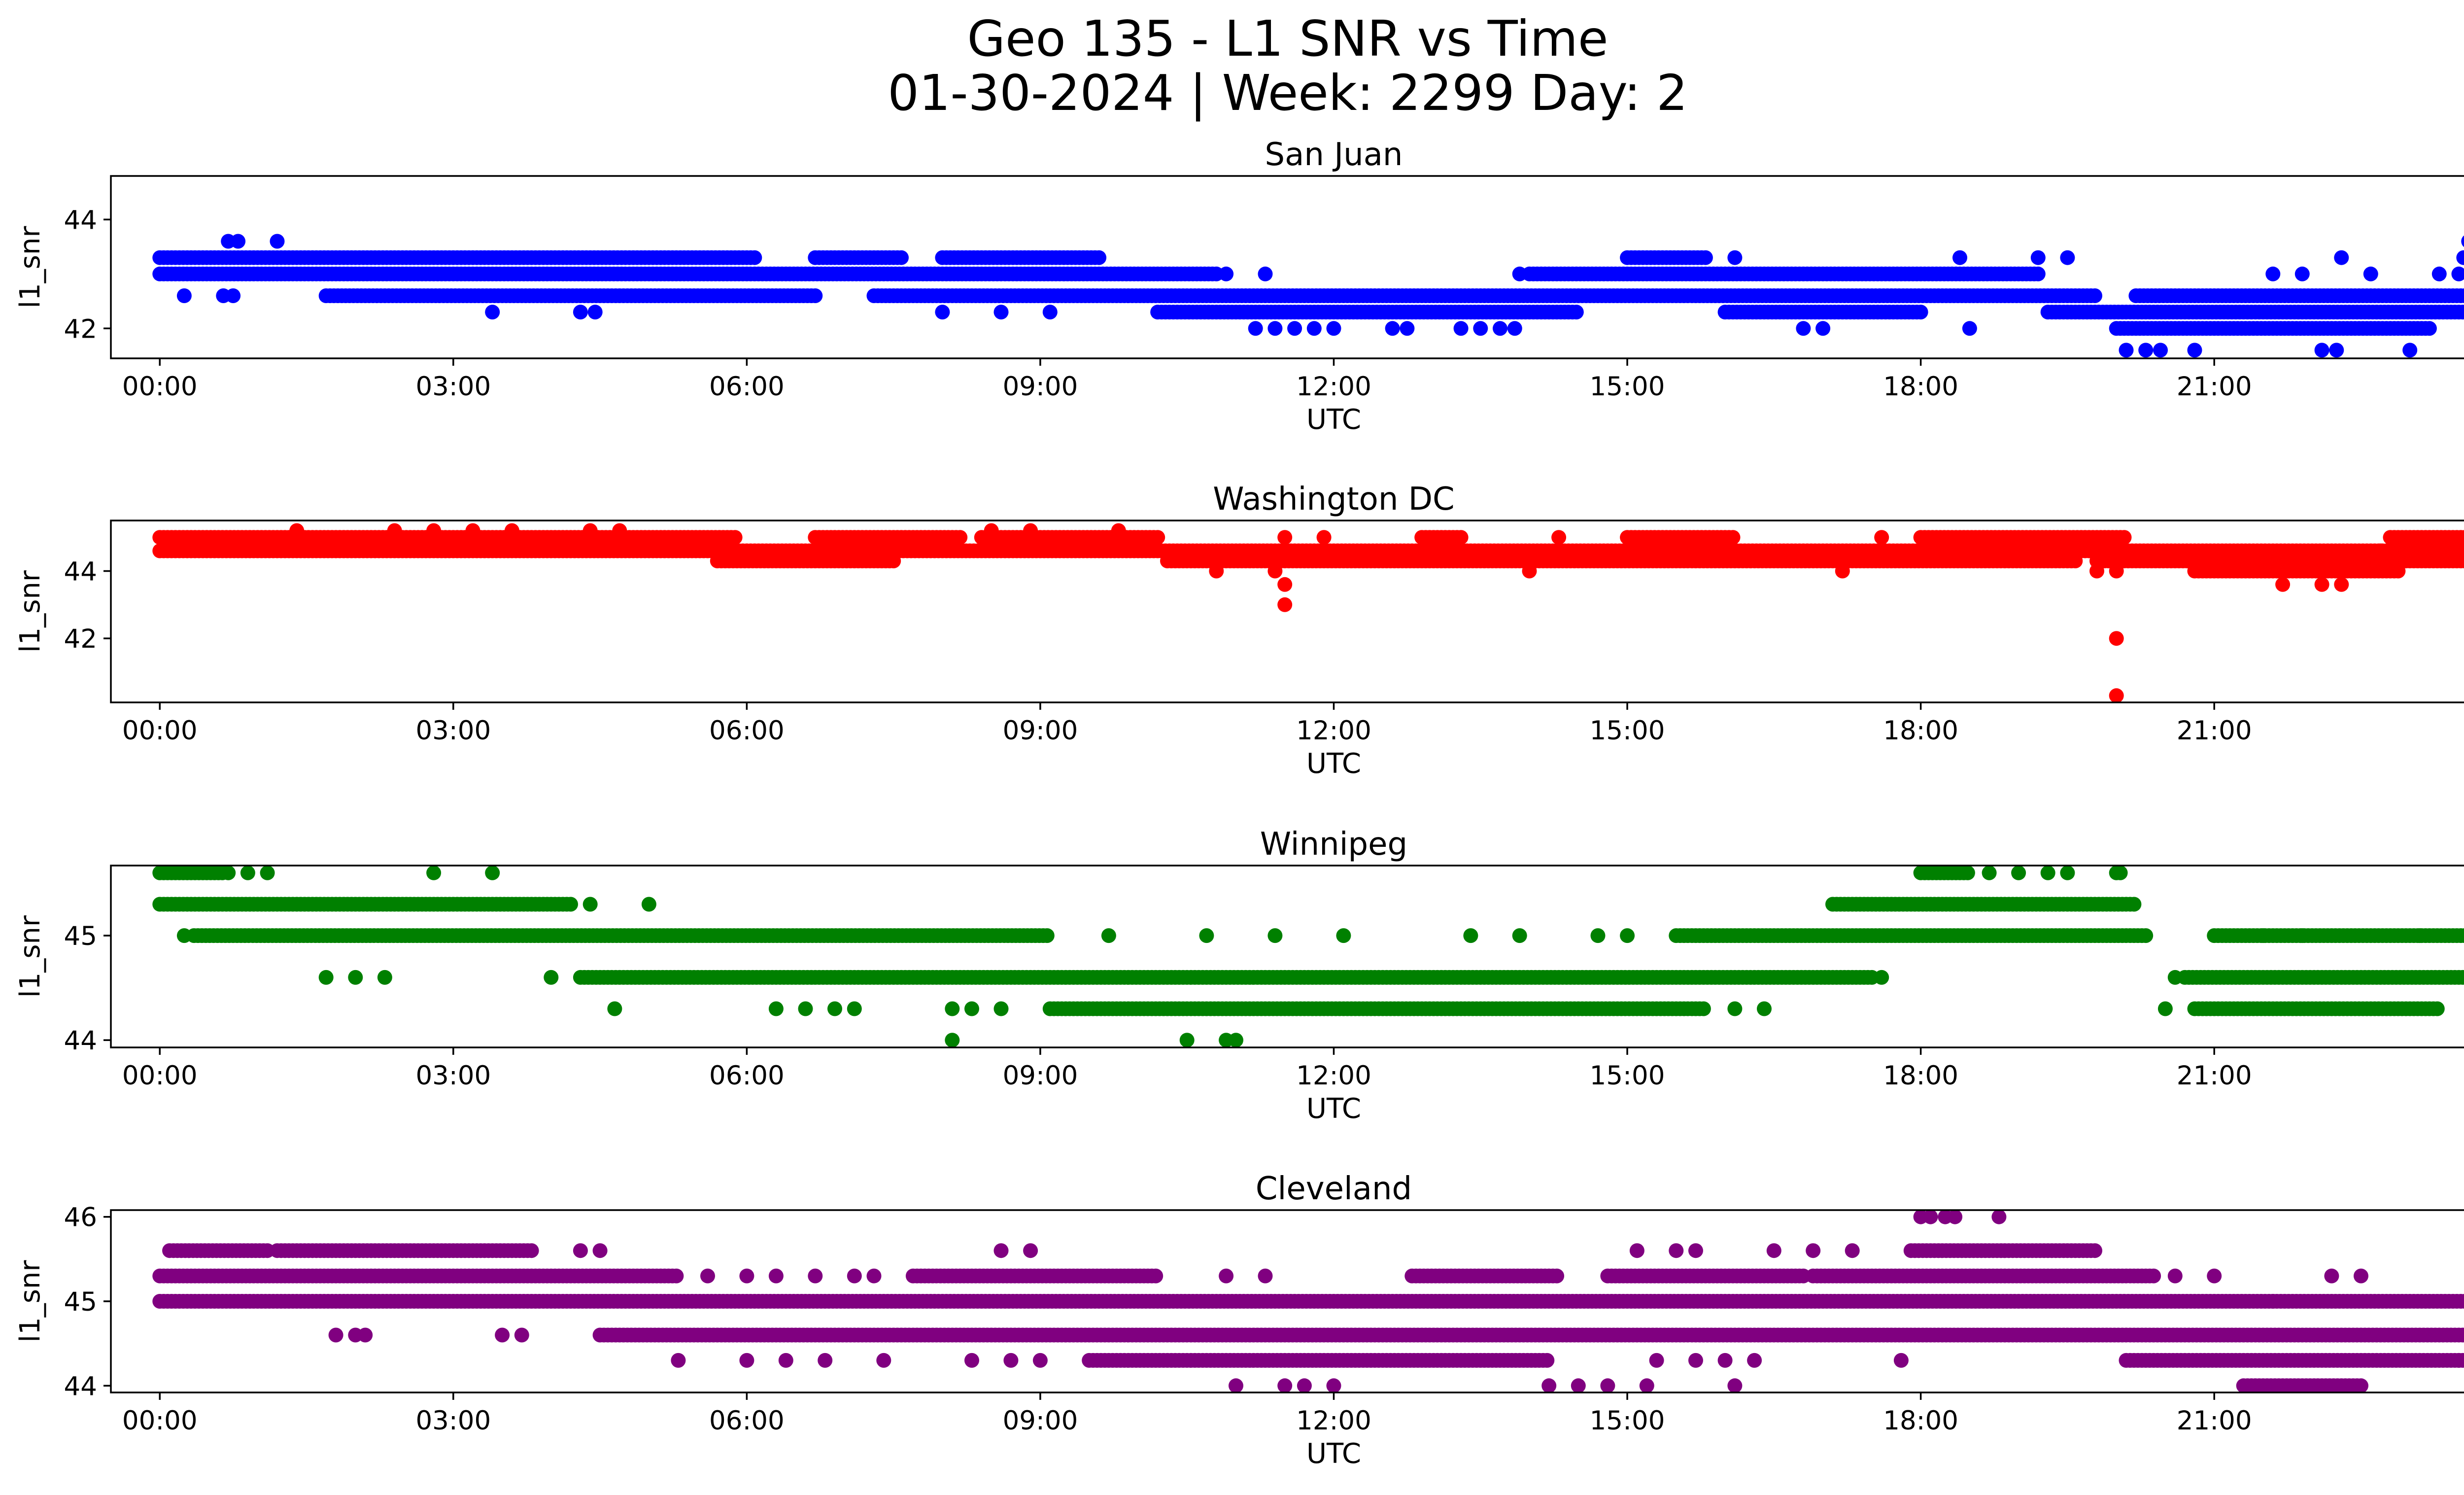 The width and height of the screenshot is (2464, 1495). I want to click on x-tick-label: 06:00, so click(747, 387).